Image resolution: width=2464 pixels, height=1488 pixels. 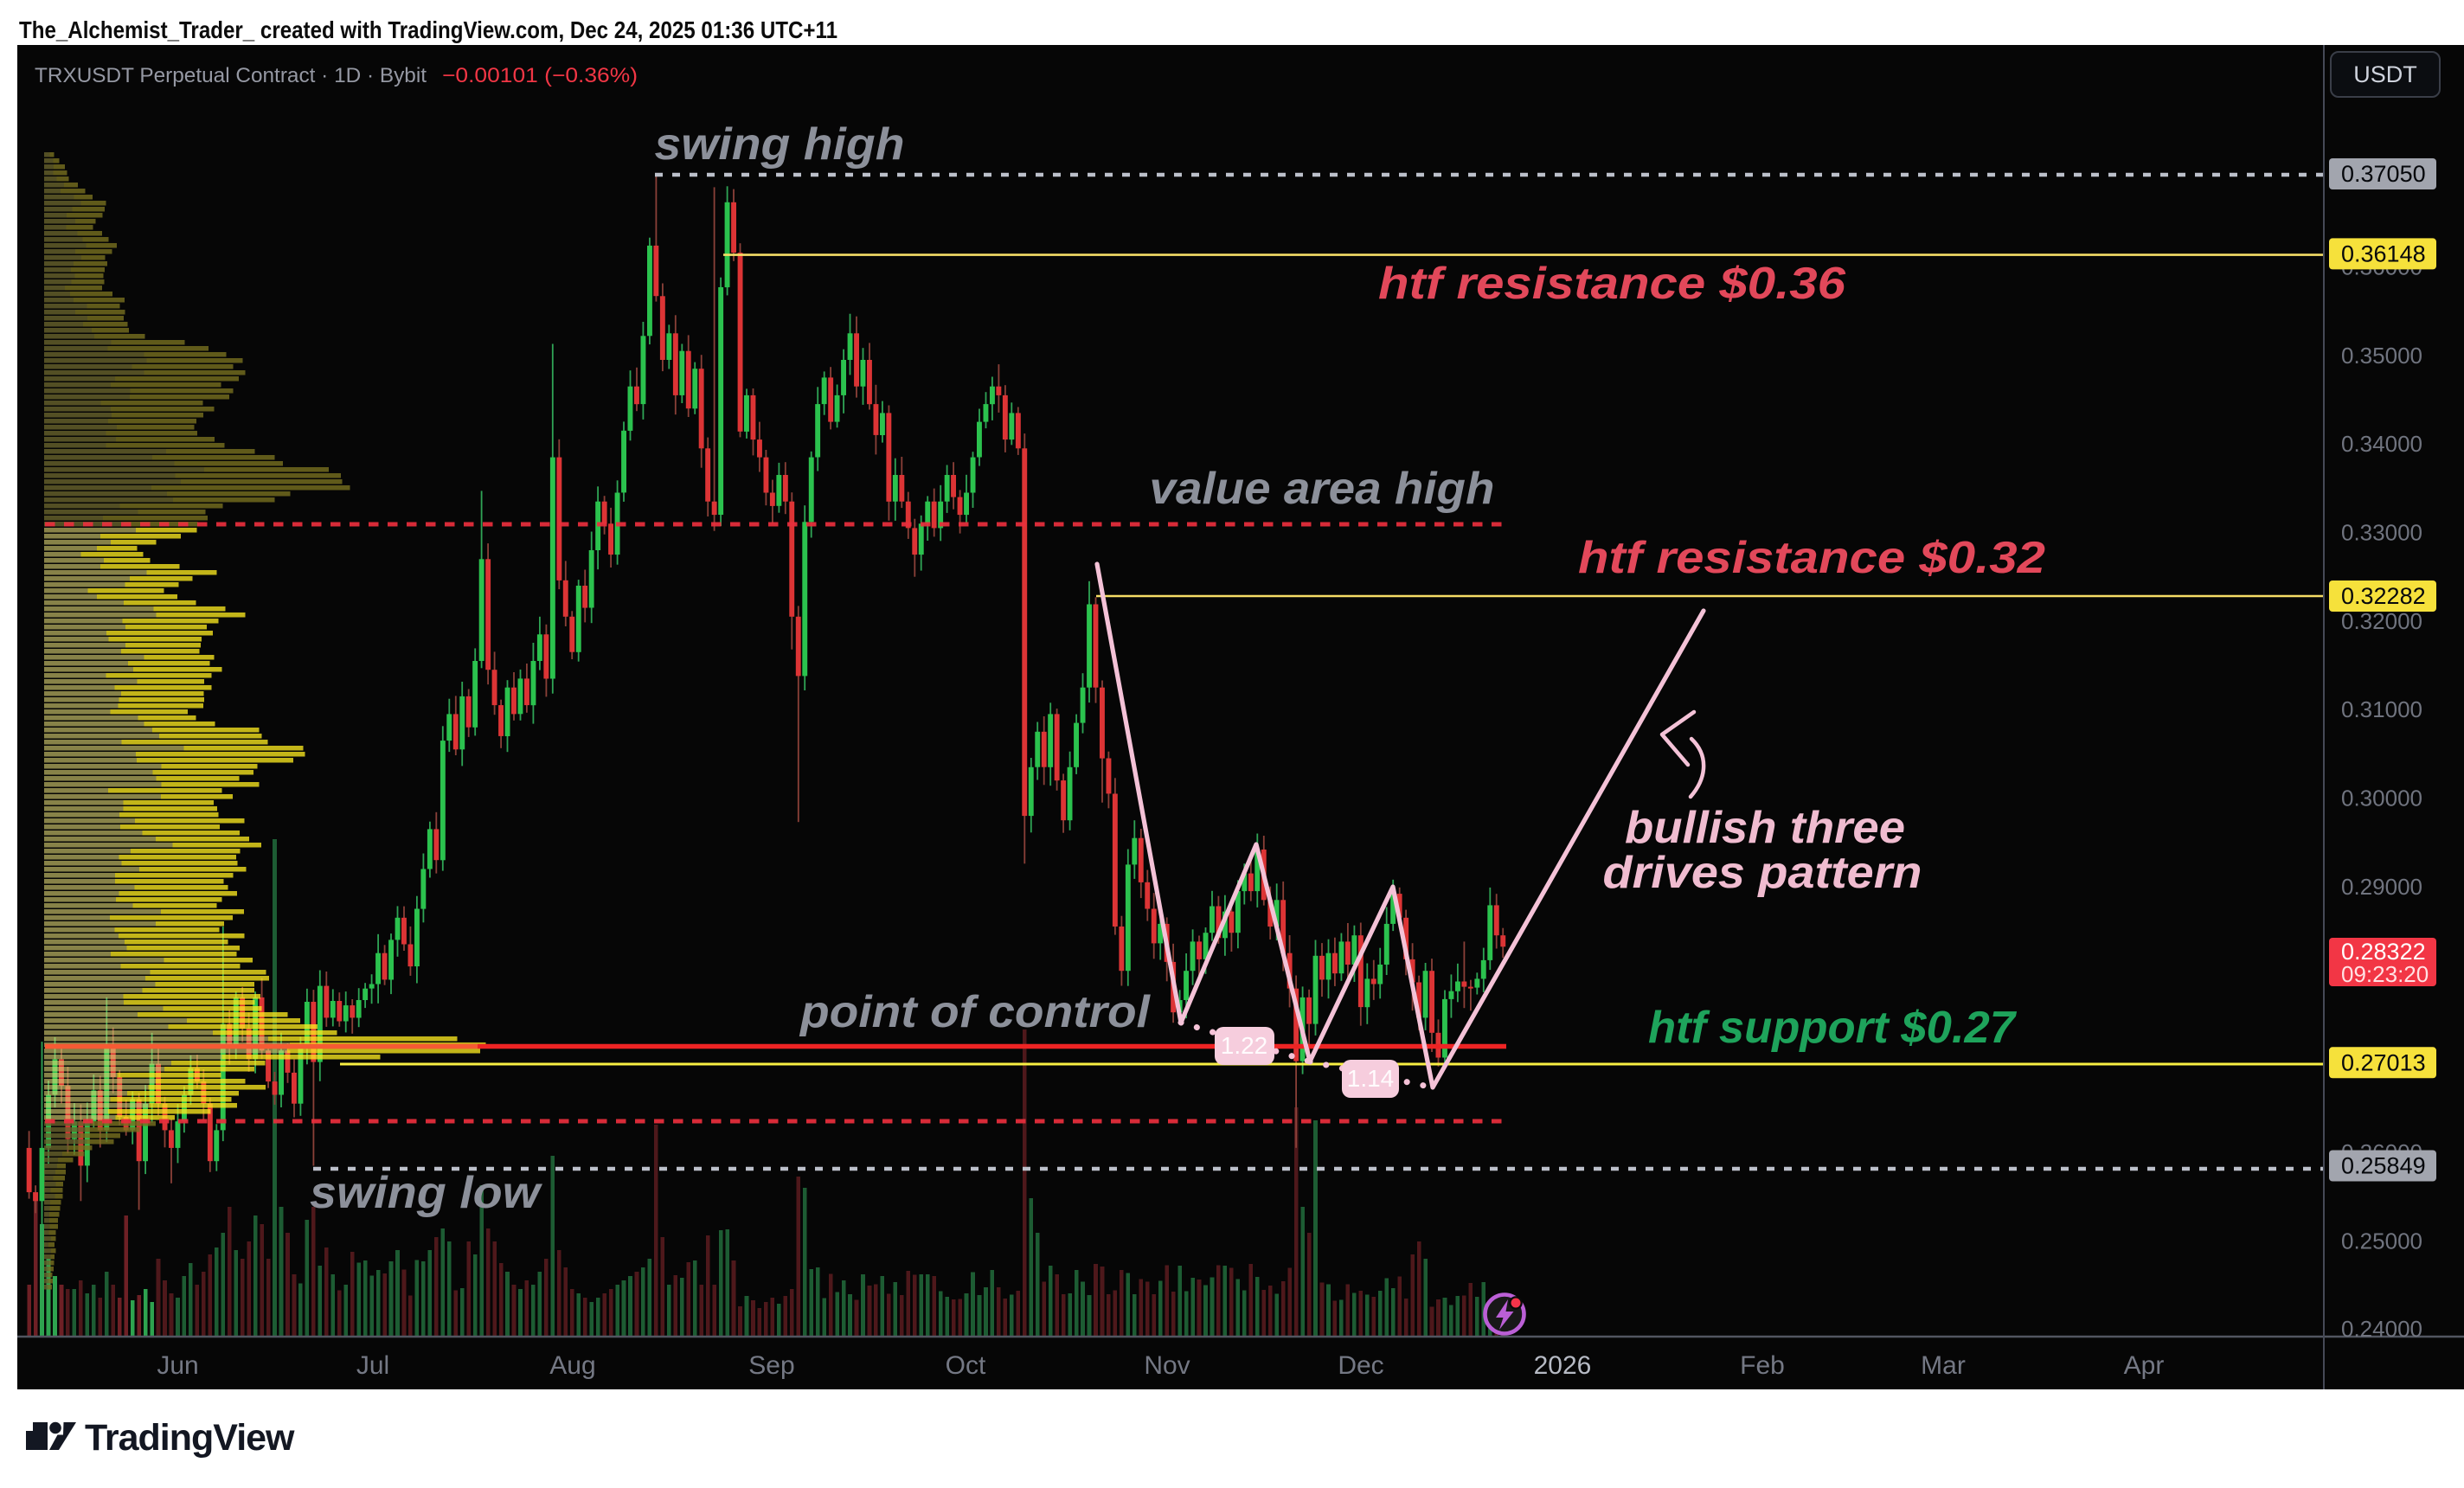 I want to click on svg-text: bullish three, so click(x=1765, y=828).